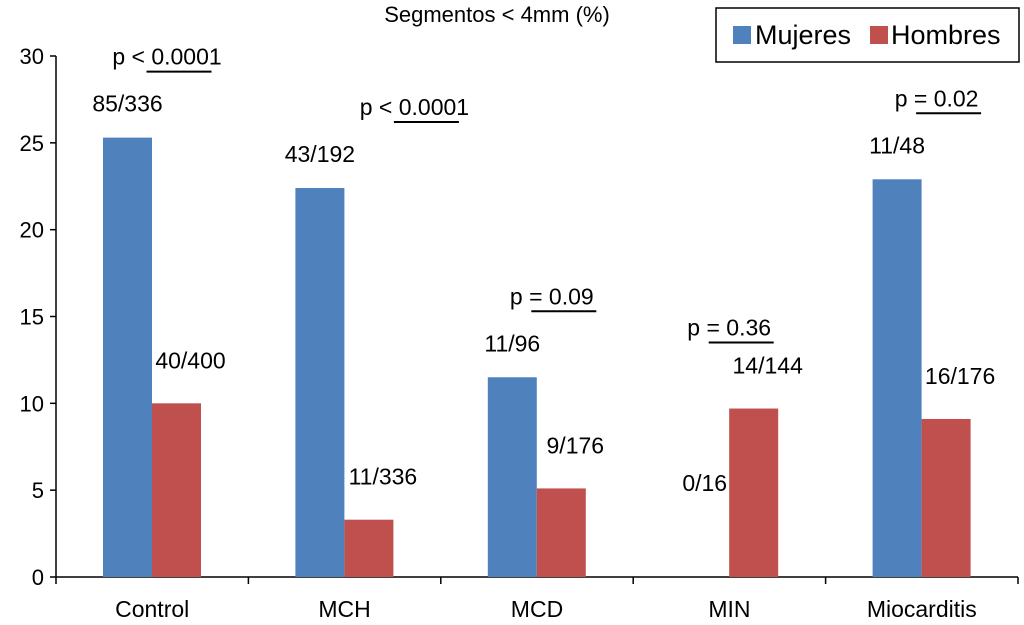 This screenshot has width=1024, height=625. I want to click on y-tick-label: 15, so click(32, 317).